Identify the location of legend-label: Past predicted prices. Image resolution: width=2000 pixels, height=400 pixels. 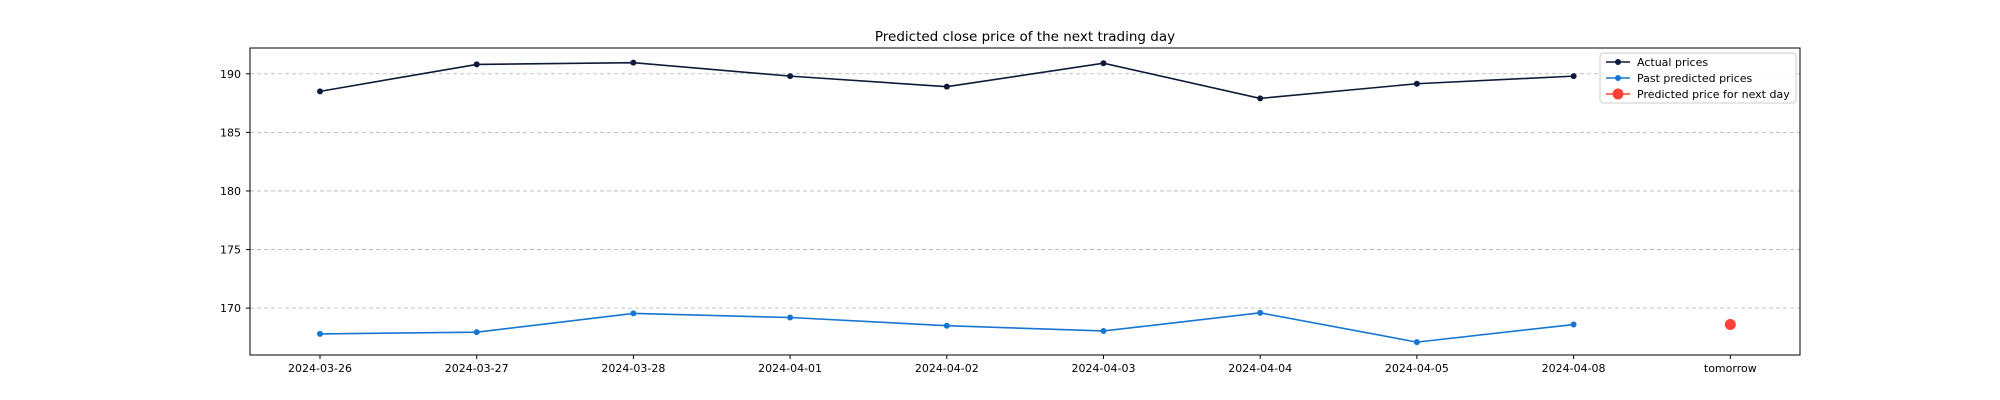
(1694, 78).